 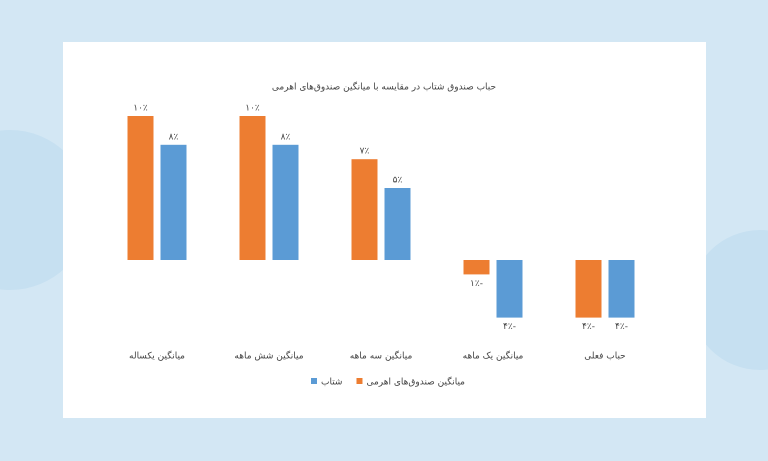 What do you see at coordinates (398, 181) in the screenshot?
I see `data-label: ۵٪` at bounding box center [398, 181].